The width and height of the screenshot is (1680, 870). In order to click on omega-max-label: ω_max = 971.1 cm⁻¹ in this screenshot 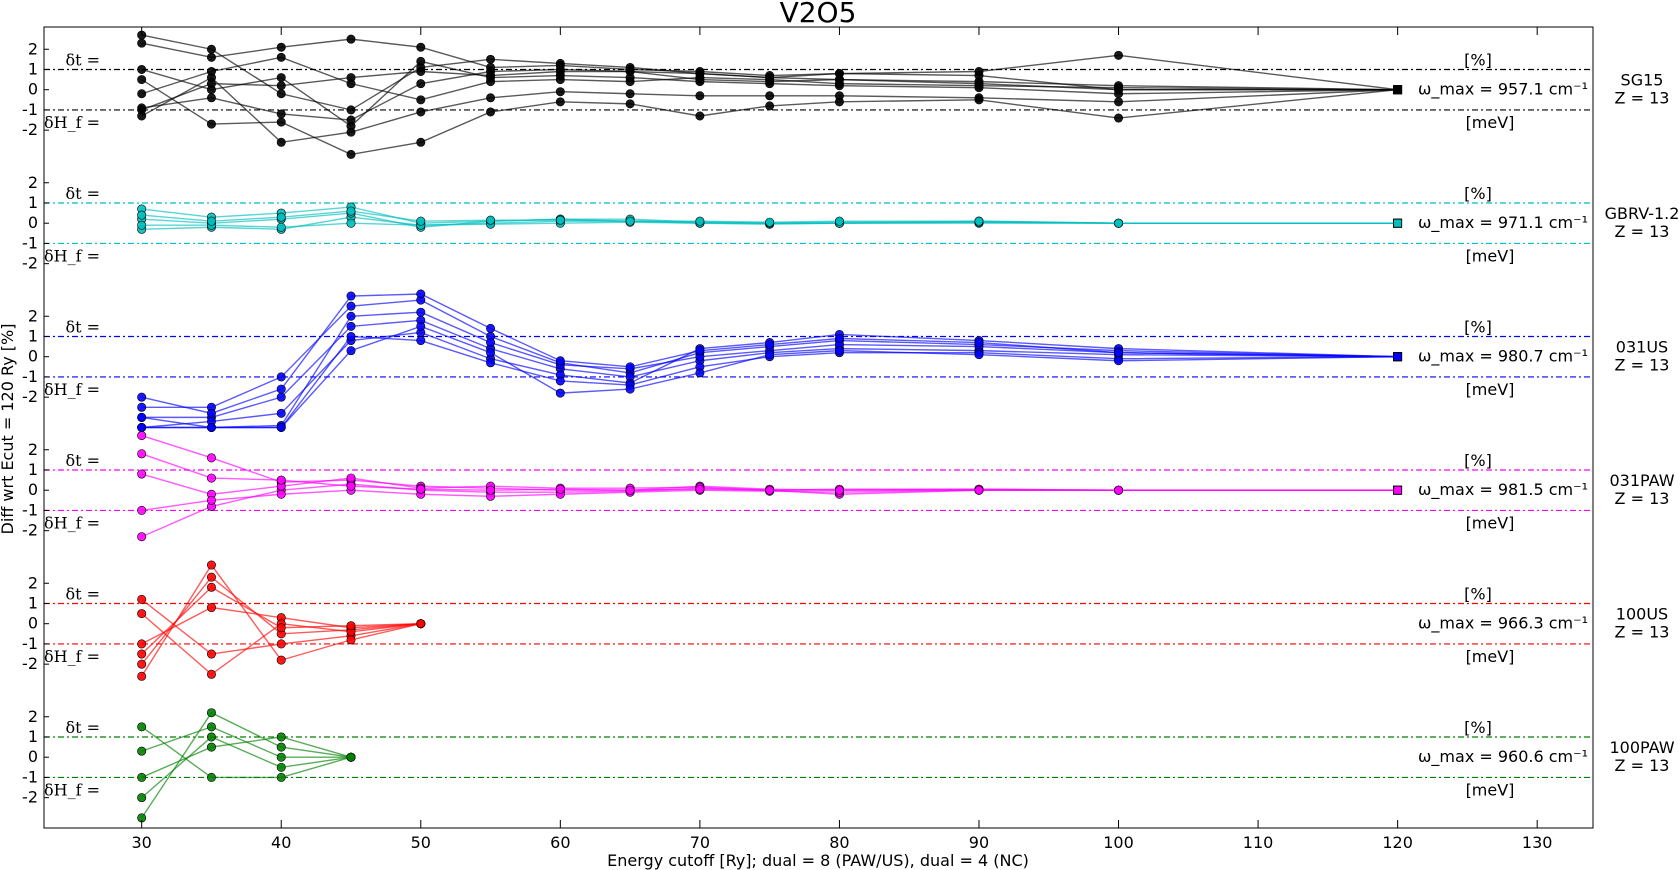, I will do `click(1503, 223)`.